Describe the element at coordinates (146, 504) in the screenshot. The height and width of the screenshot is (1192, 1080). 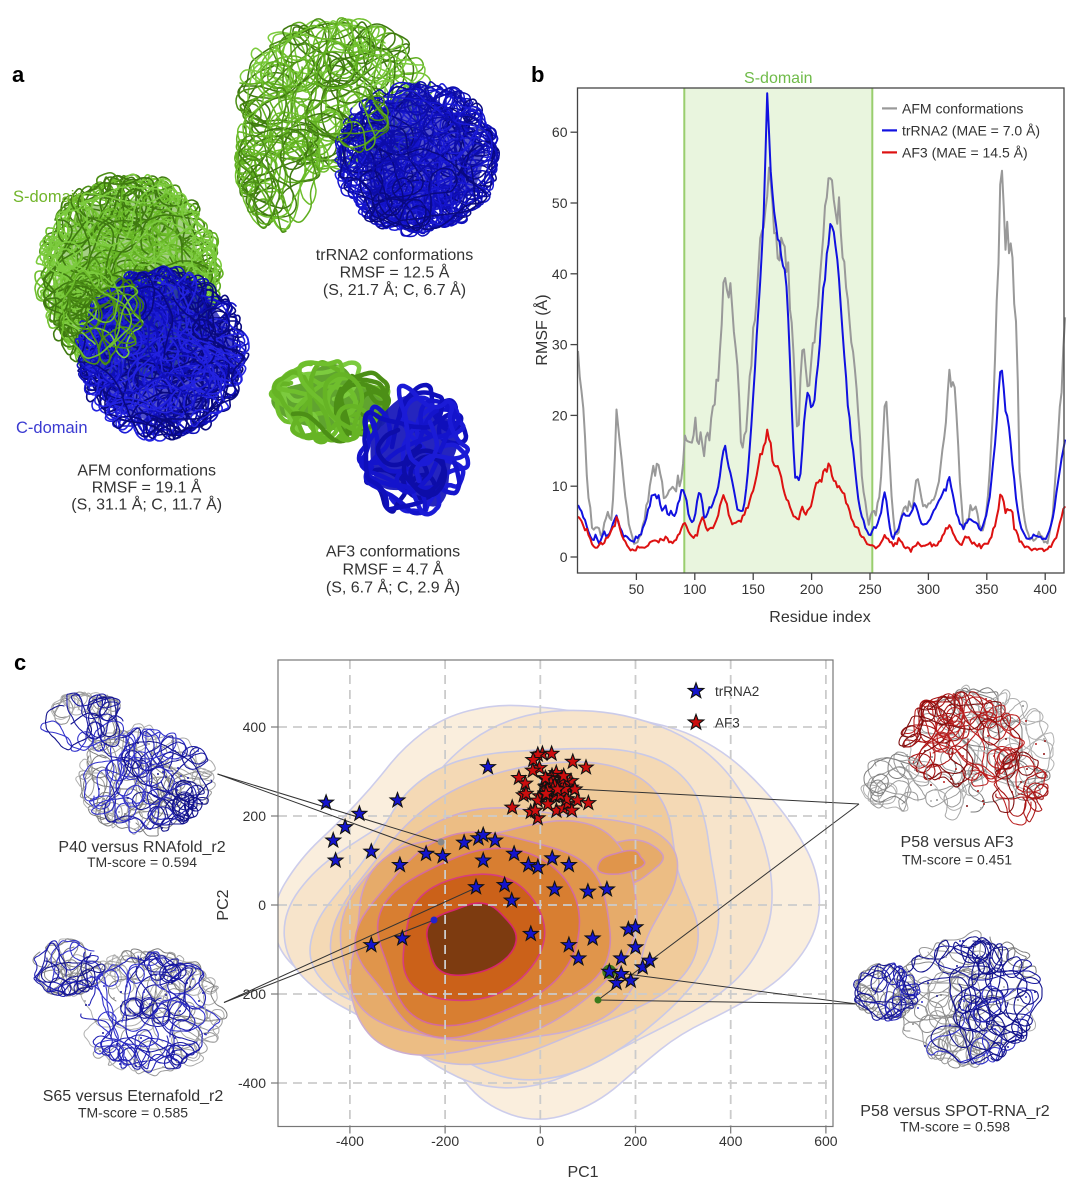
I see `svg-text: (S, 31.1 Å; C, 11.7 Å)` at that location.